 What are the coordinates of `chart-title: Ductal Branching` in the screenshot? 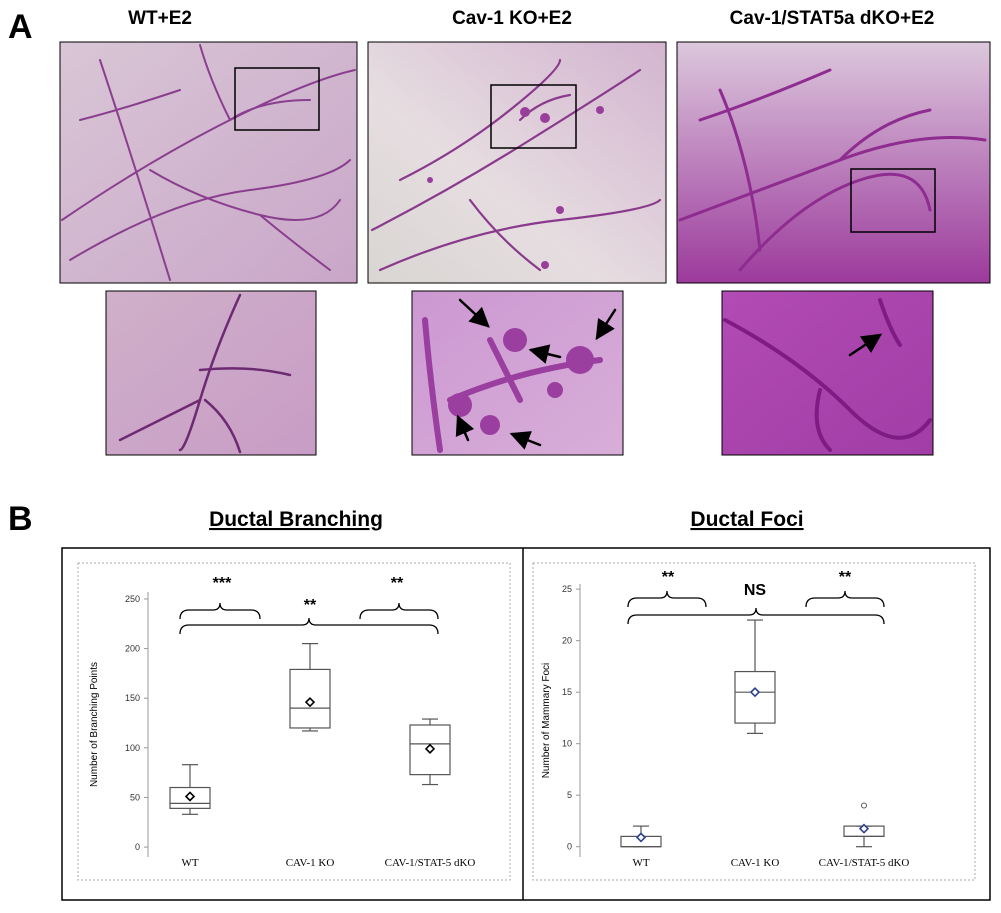 It's located at (296, 519).